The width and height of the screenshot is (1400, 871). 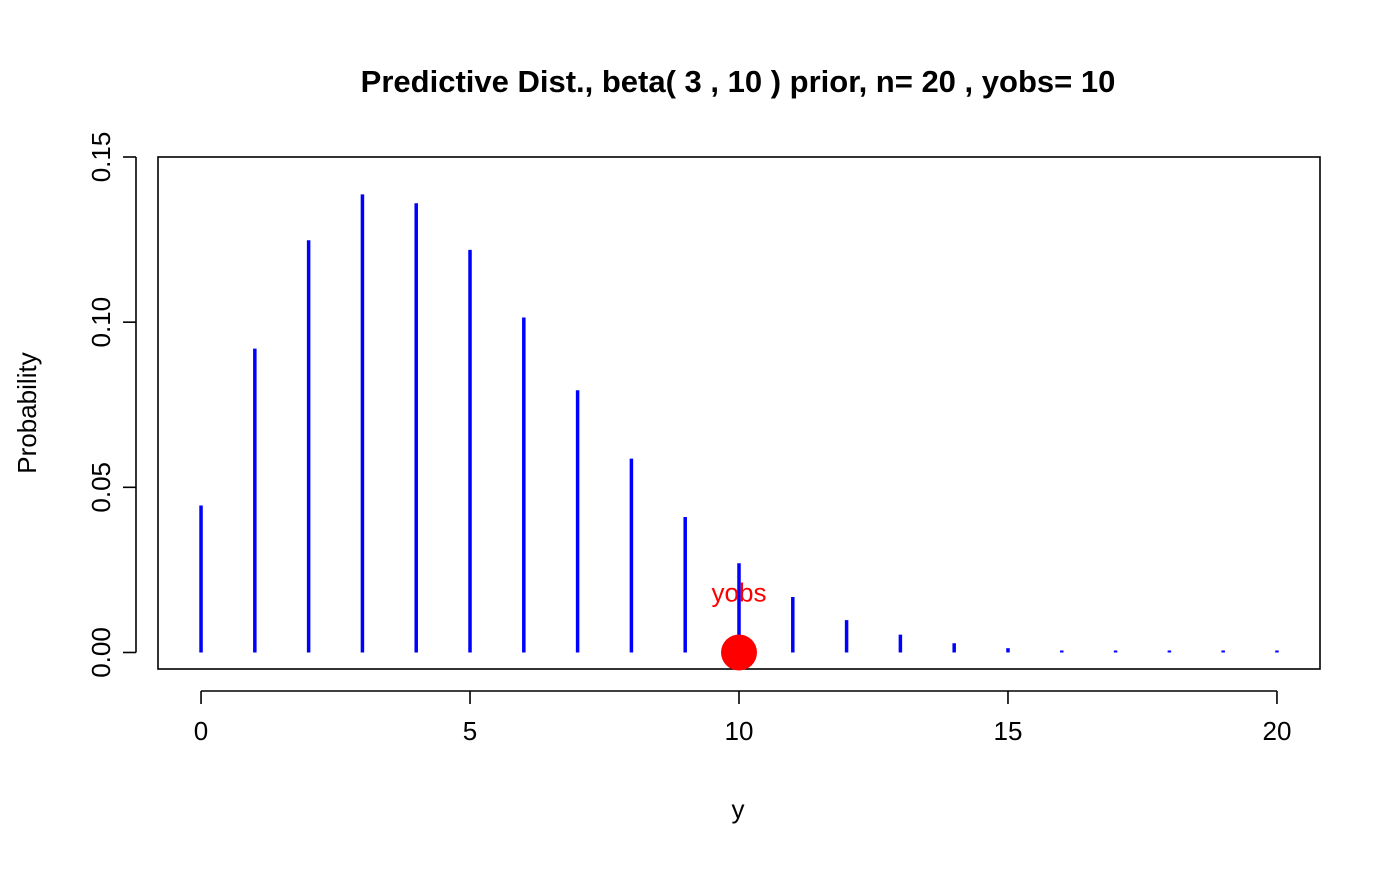 I want to click on observed-marker-layer: yobs, so click(x=739, y=624).